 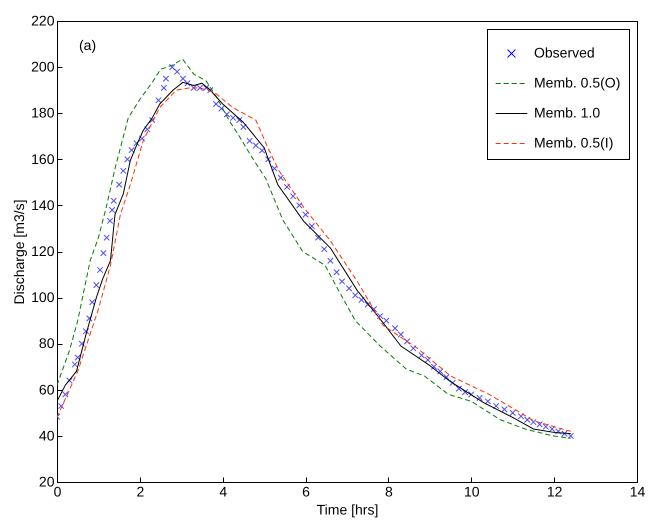 I want to click on y-tick-label: 200, so click(x=43, y=66).